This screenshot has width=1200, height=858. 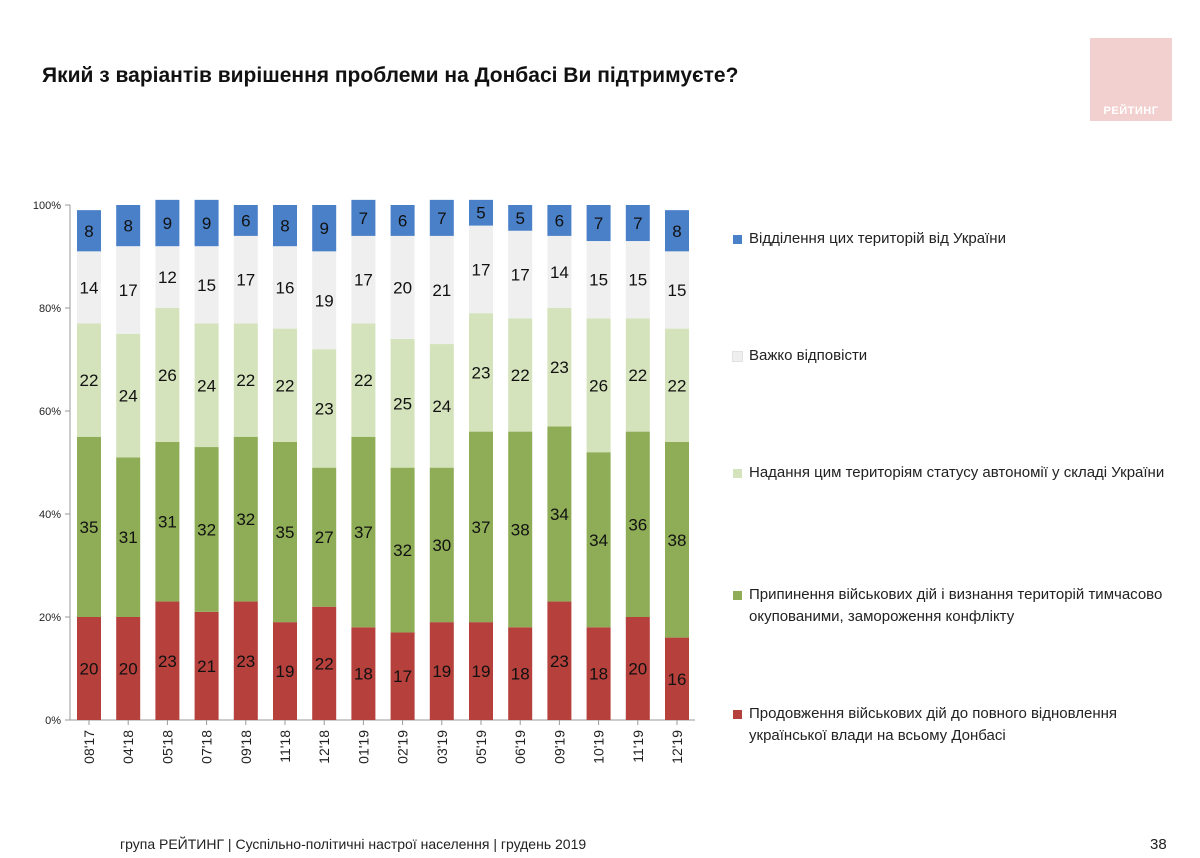 I want to click on data-label: 37, so click(x=363, y=532).